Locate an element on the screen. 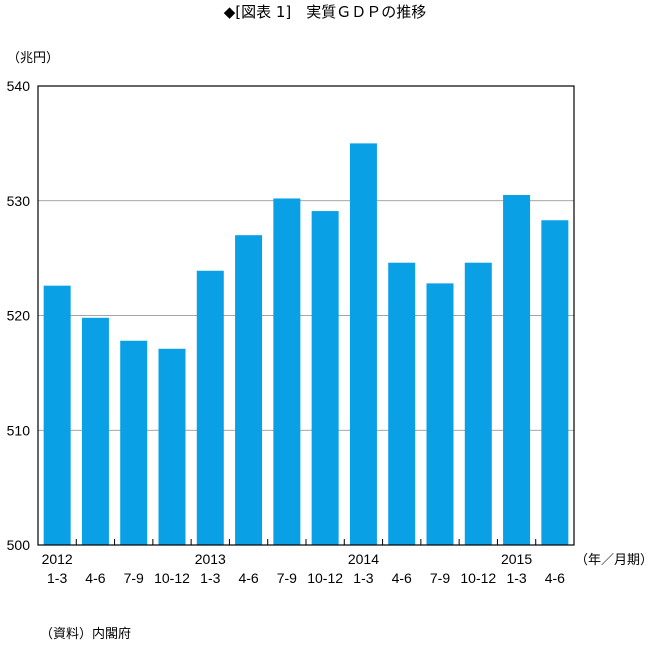  y-axis-tick-labels: 500 510 520 530 540 is located at coordinates (19, 315).